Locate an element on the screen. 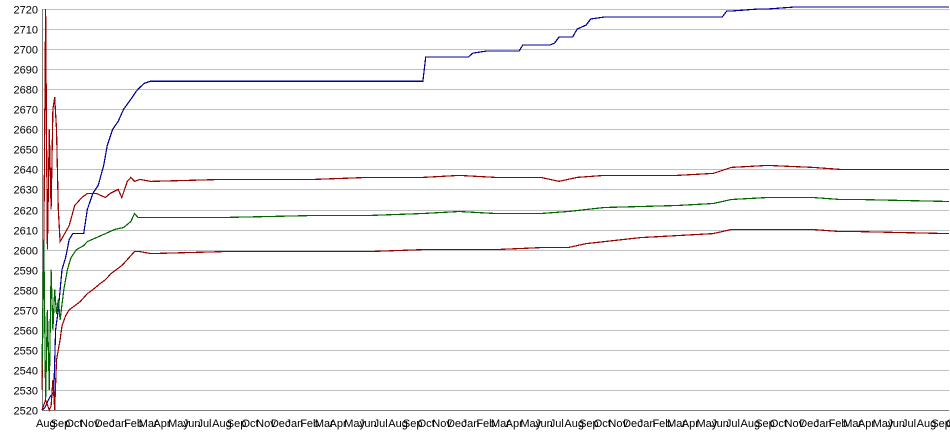 This screenshot has height=435, width=950. y-tick-label: 2660 is located at coordinates (26, 131).